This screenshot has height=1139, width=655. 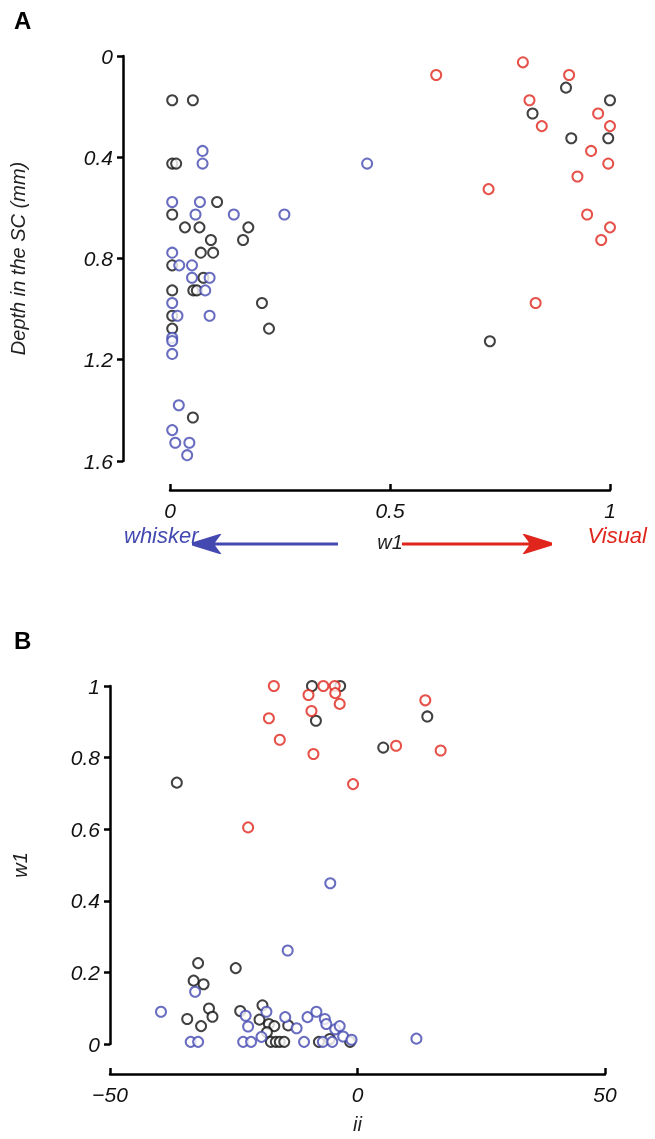 I want to click on text: Visual, so click(x=617, y=536).